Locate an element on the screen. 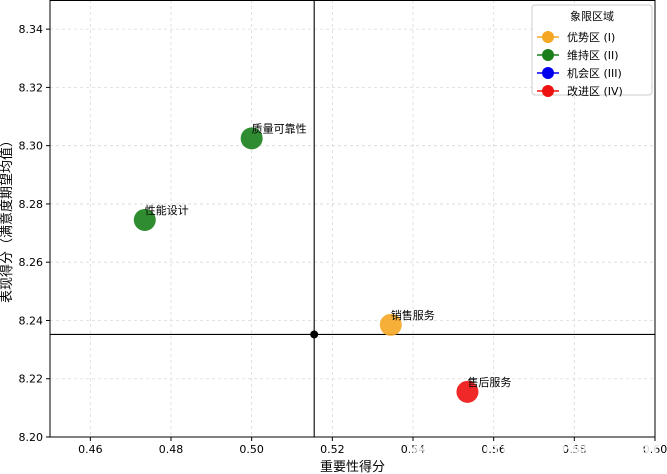 This screenshot has width=667, height=474. y-tick-label: 8.30 is located at coordinates (31, 146).